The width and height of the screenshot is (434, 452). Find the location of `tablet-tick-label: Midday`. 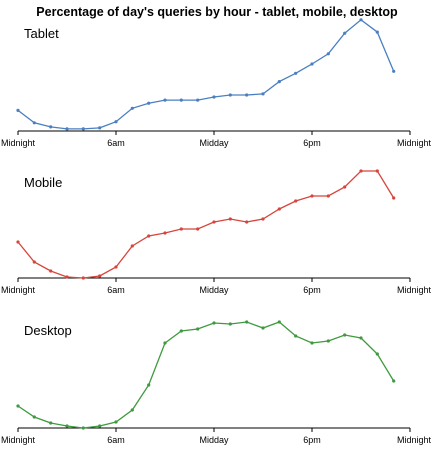

tablet-tick-label: Midday is located at coordinates (214, 143).